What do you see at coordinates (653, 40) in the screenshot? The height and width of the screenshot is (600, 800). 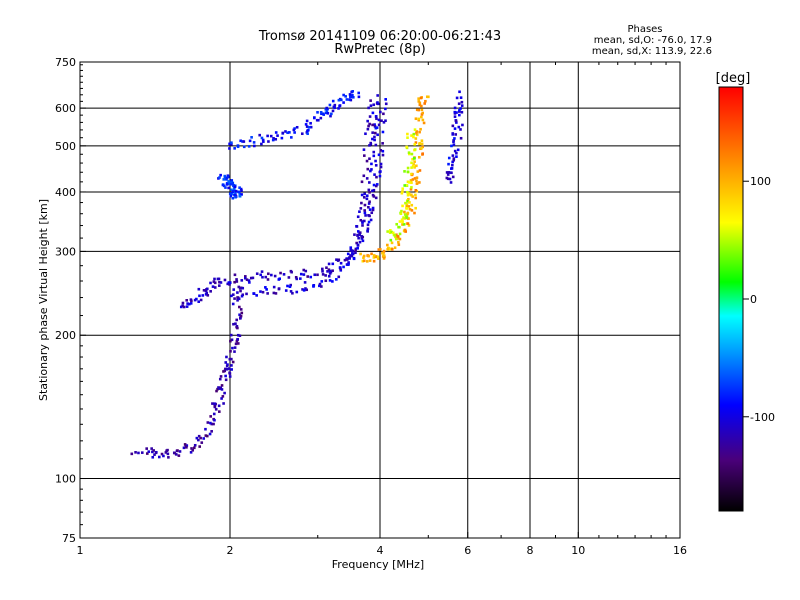 I see `phase-box-line-o: mean, sd,O: -76.0, 17.9` at bounding box center [653, 40].